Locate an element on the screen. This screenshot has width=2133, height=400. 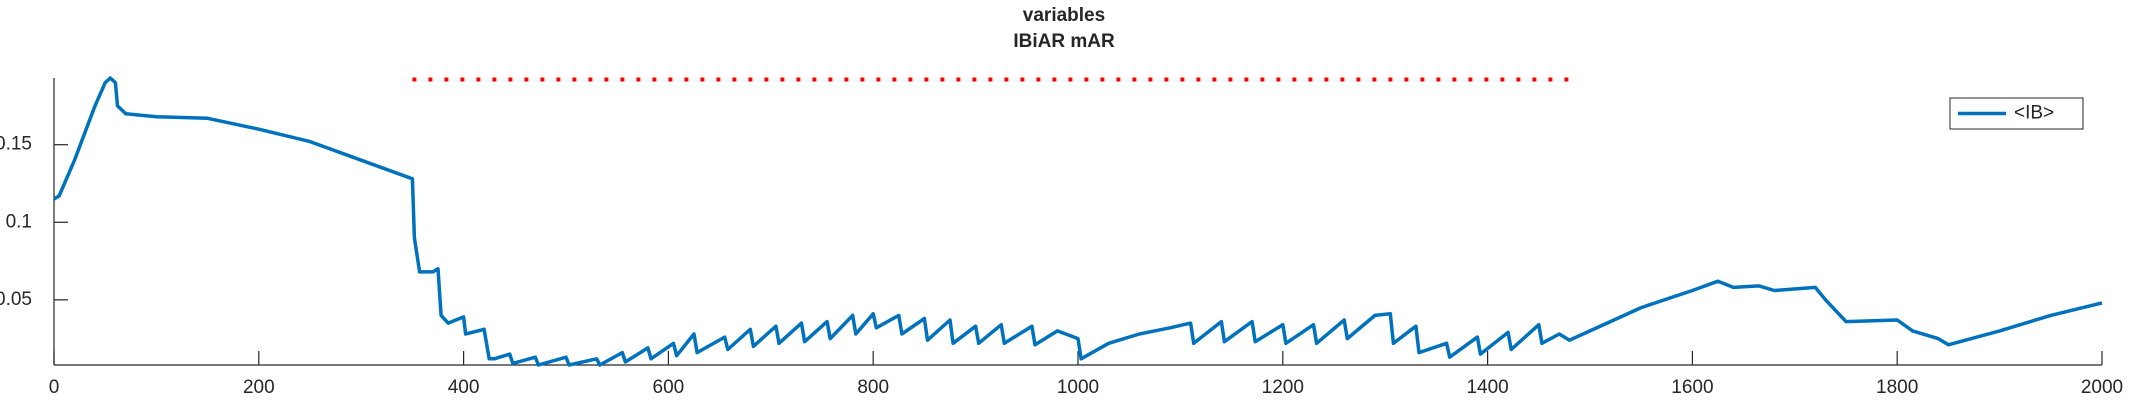
x-tick-label: 800 is located at coordinates (873, 387).